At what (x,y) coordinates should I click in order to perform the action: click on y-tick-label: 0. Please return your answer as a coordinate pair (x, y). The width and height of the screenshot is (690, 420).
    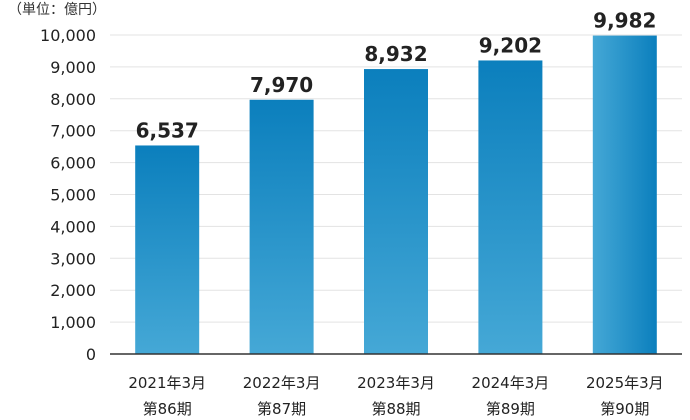
    Looking at the image, I should click on (91, 354).